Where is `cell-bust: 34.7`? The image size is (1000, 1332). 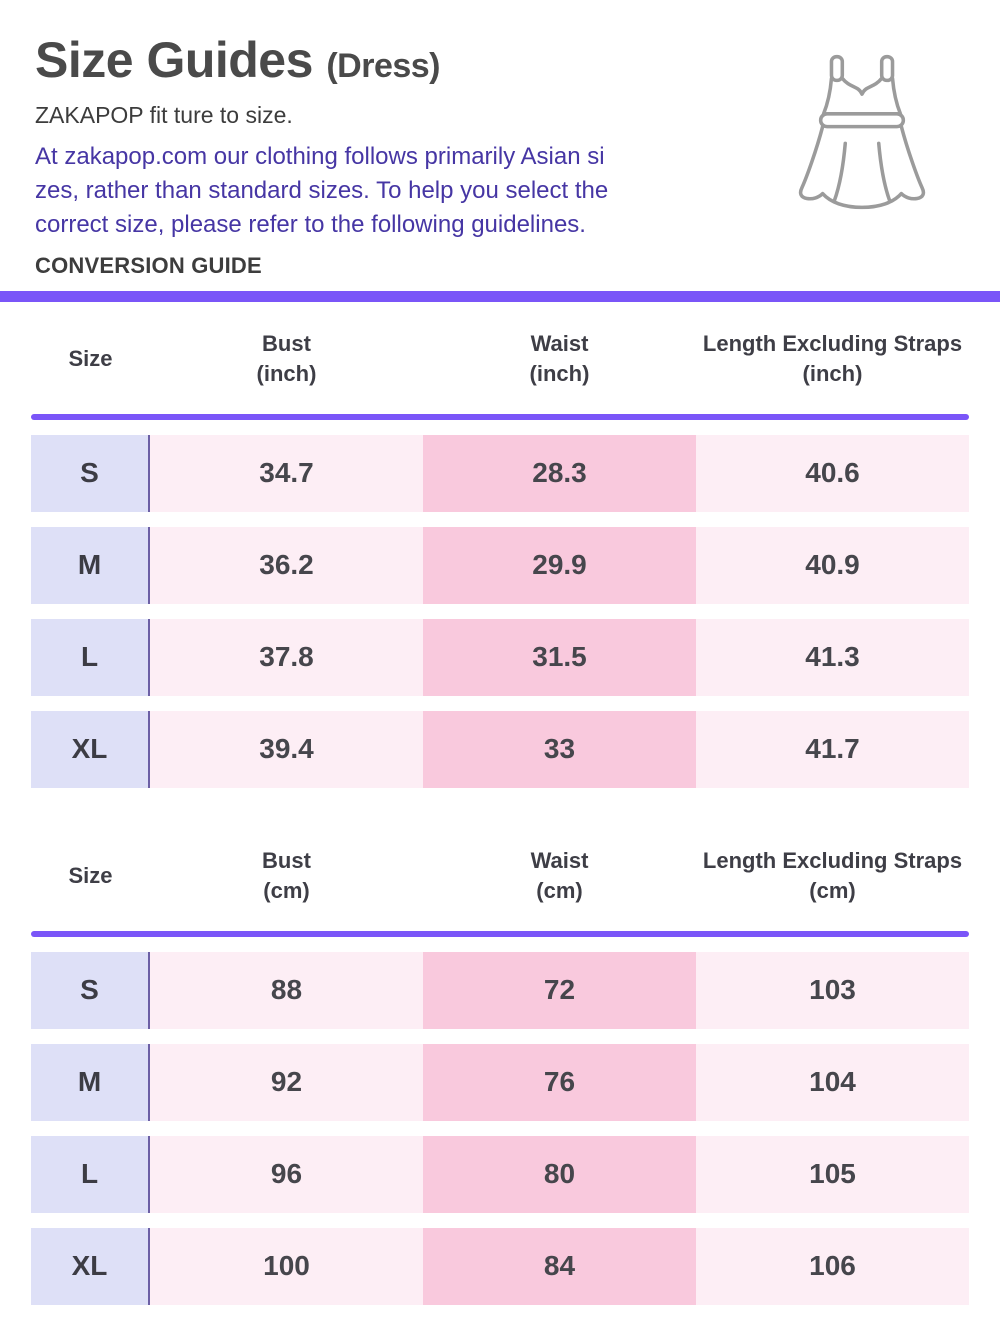 cell-bust: 34.7 is located at coordinates (286, 473).